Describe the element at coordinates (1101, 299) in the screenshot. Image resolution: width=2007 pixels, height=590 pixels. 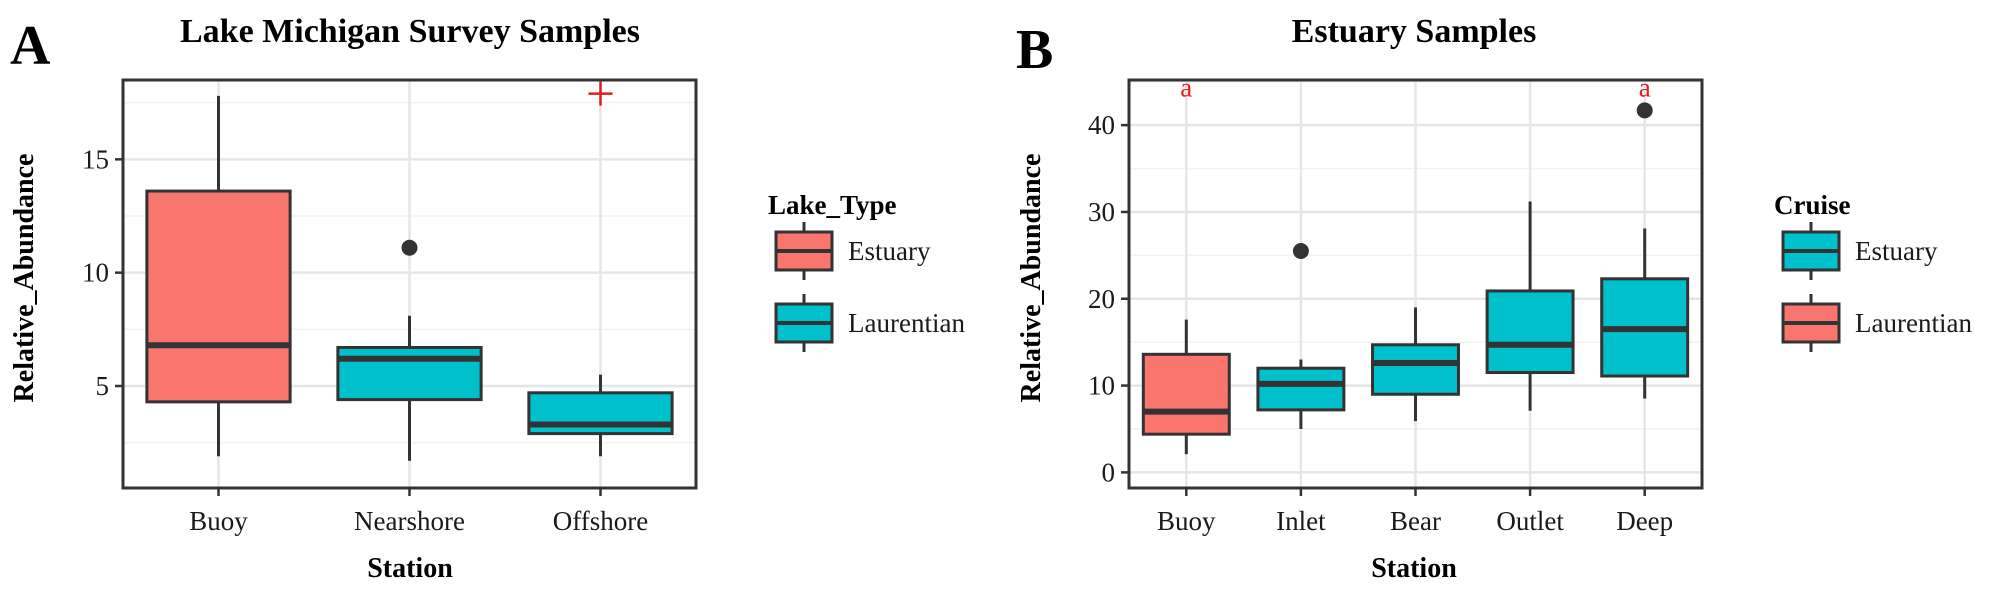
I see `y-tick-label: 20` at that location.